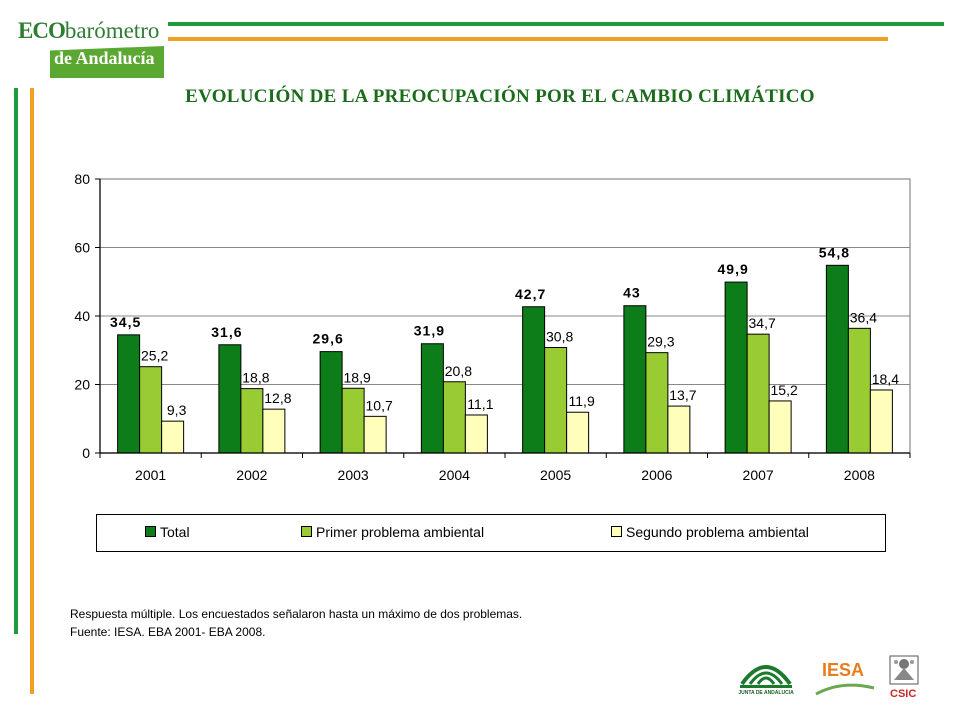  I want to click on data-label-segundo: 13,7, so click(682, 395).